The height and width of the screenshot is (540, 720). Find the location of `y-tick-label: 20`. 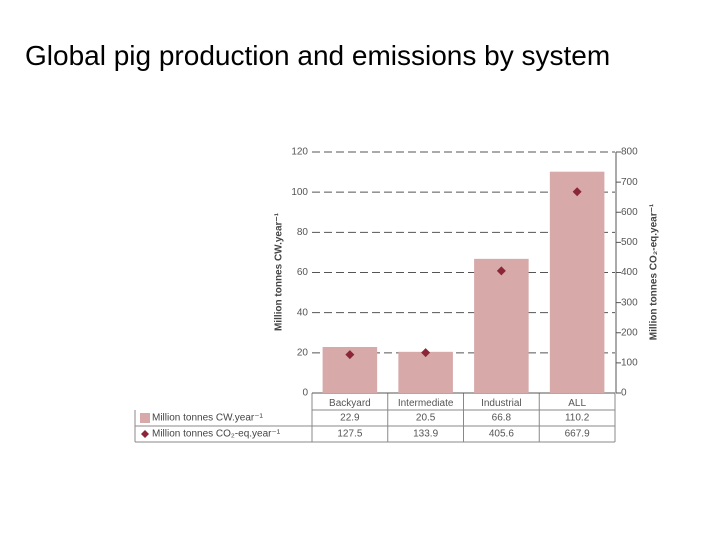

y-tick-label: 20 is located at coordinates (303, 352).